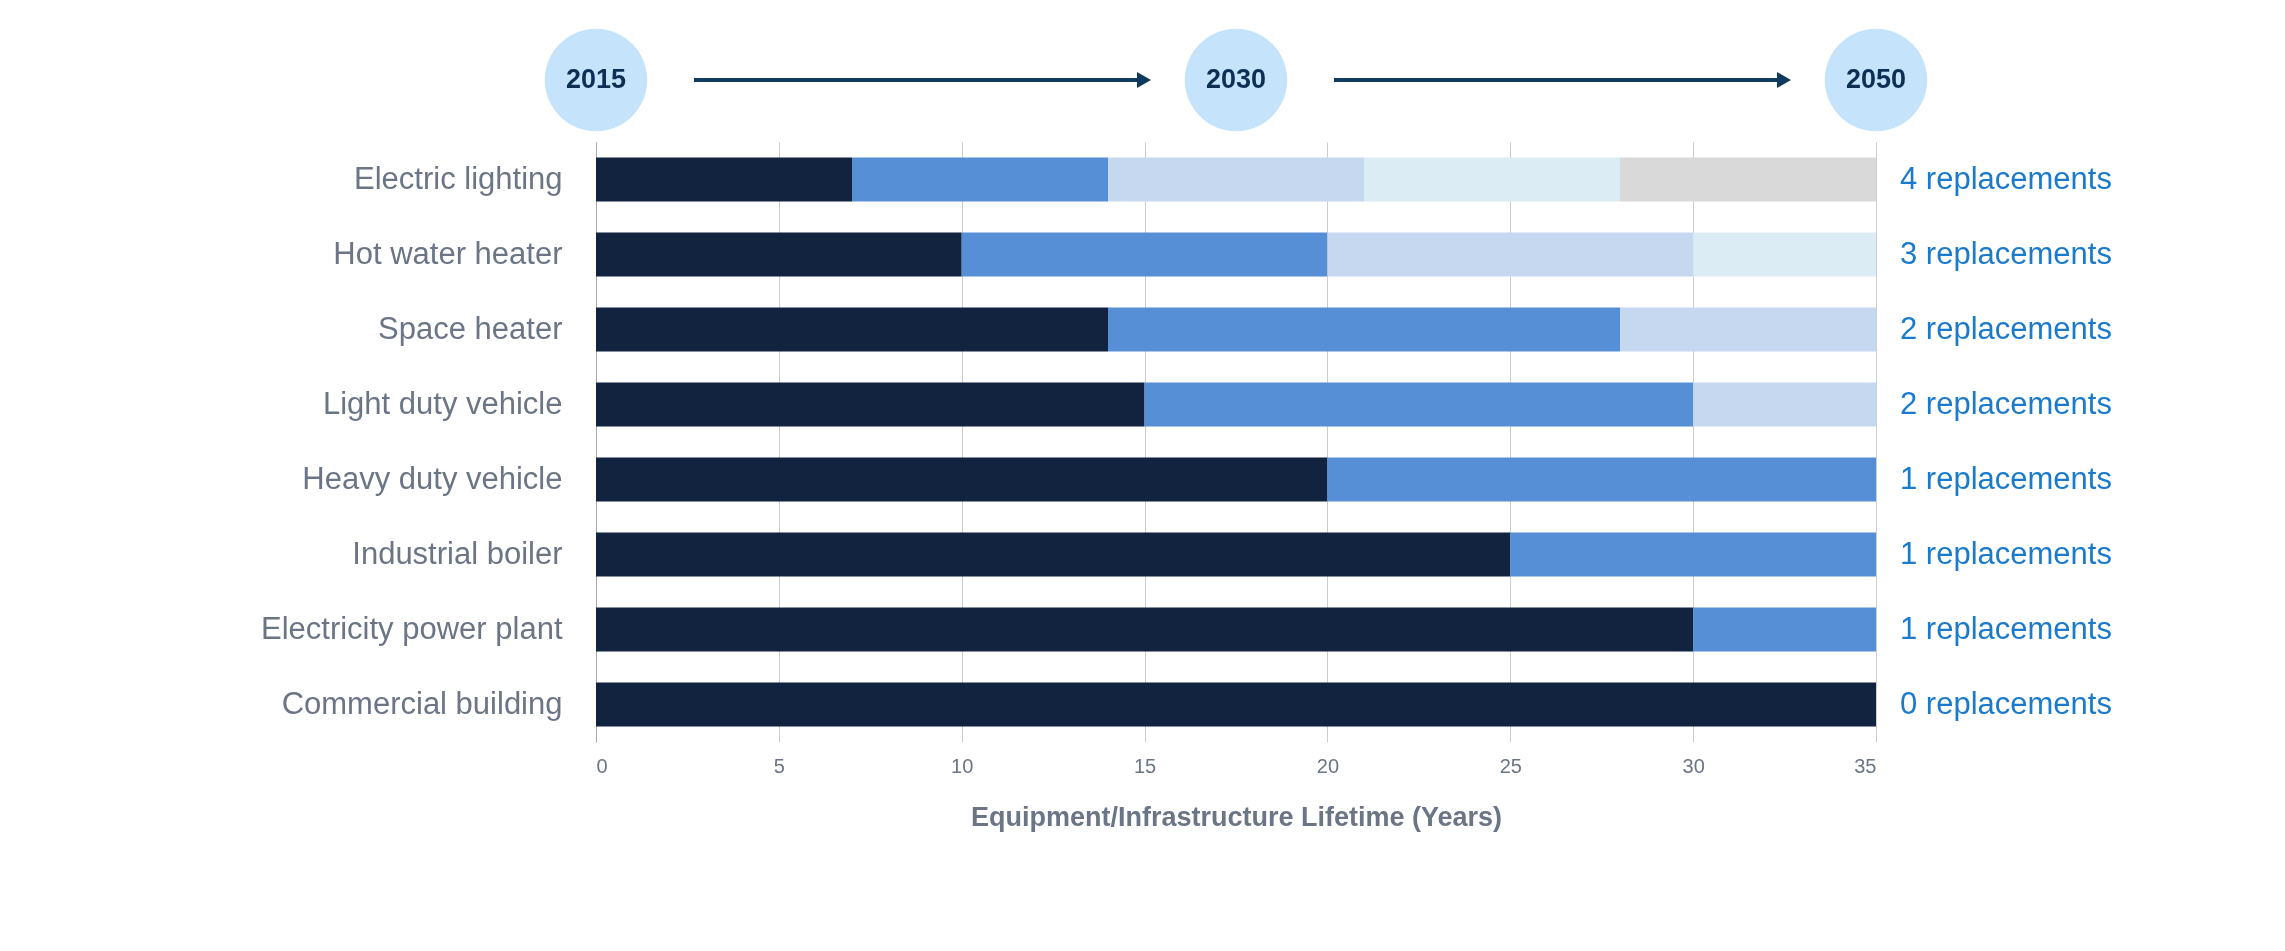 The width and height of the screenshot is (2285, 951). Describe the element at coordinates (448, 253) in the screenshot. I see `y-tick-label: Hot water heater` at that location.